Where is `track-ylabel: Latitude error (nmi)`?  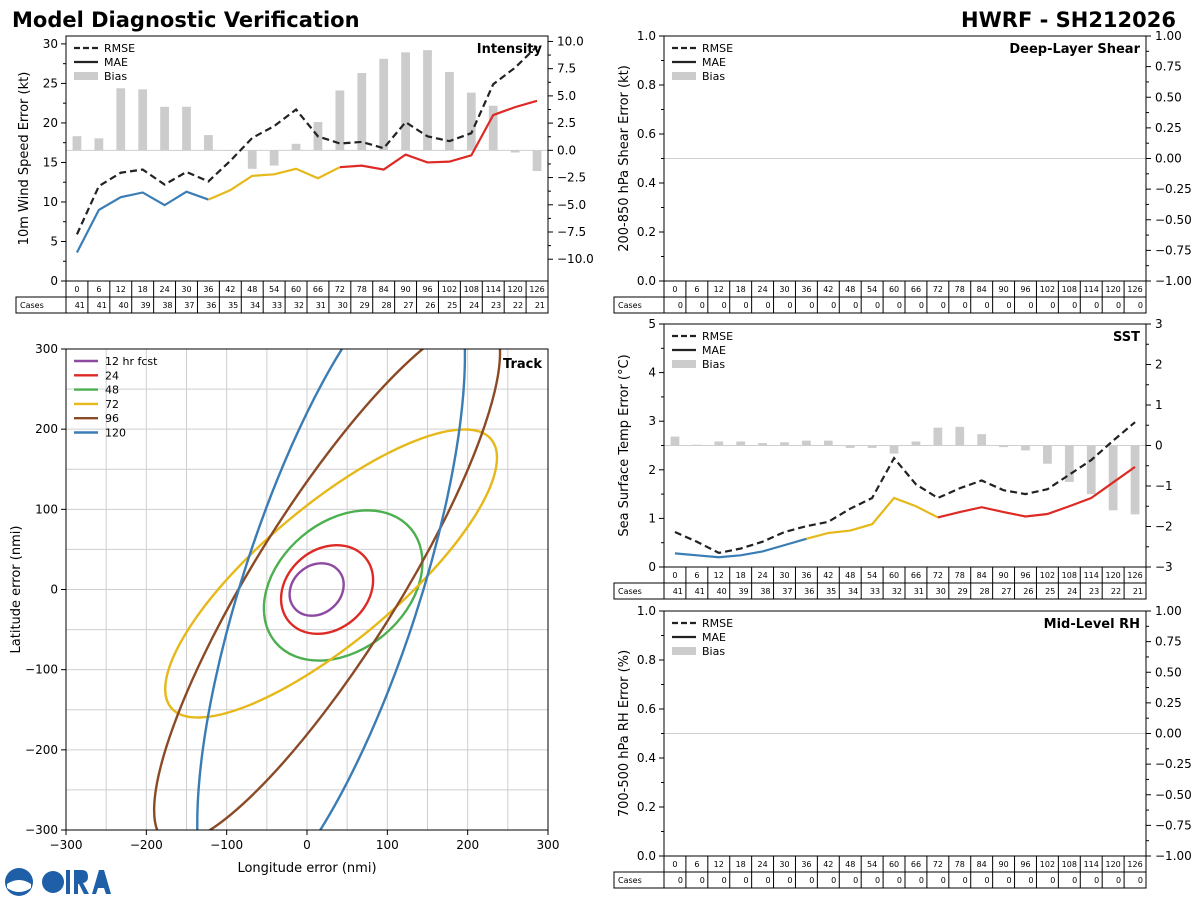 track-ylabel: Latitude error (nmi) is located at coordinates (16, 590).